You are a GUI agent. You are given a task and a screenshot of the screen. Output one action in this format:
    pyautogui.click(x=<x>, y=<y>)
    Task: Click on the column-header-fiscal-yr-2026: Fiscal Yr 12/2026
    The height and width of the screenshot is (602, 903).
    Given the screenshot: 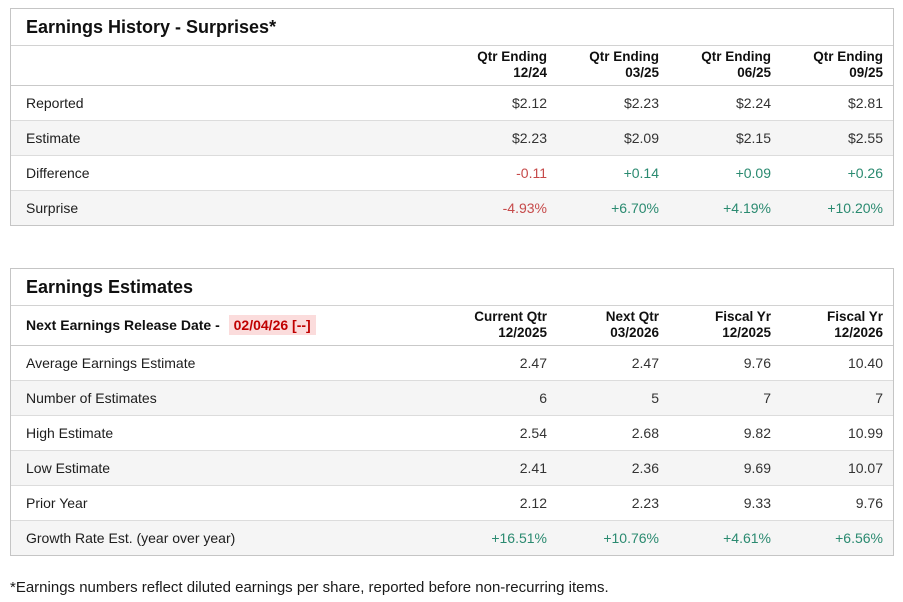 What is the action you would take?
    pyautogui.click(x=837, y=326)
    